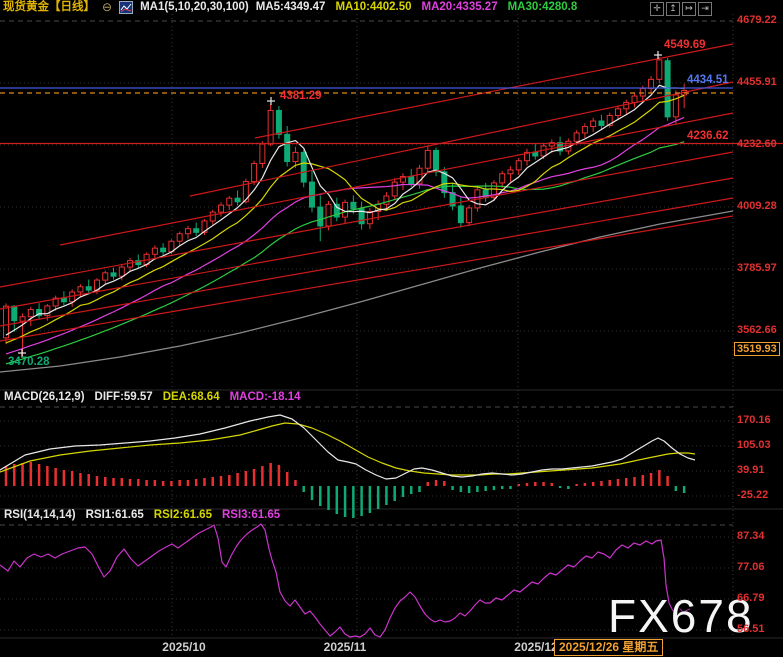 This screenshot has height=657, width=783. What do you see at coordinates (29, 362) in the screenshot?
I see `price-level-label: 3470.28` at bounding box center [29, 362].